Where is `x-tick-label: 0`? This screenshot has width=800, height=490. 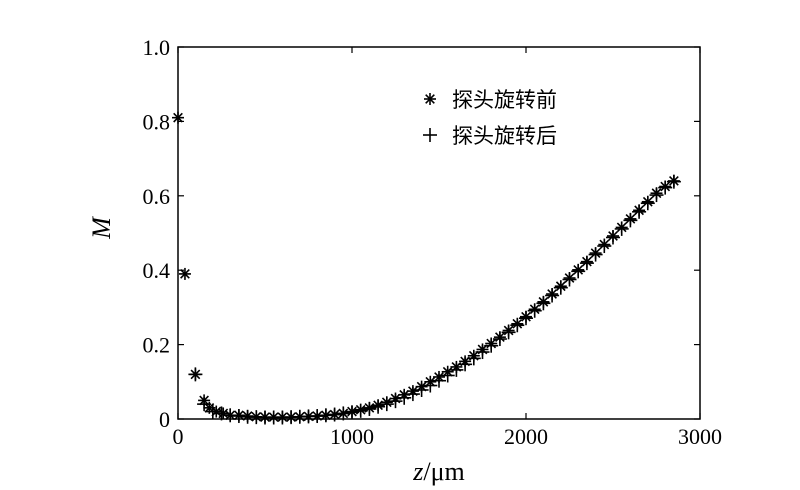 x-tick-label: 0 is located at coordinates (178, 436).